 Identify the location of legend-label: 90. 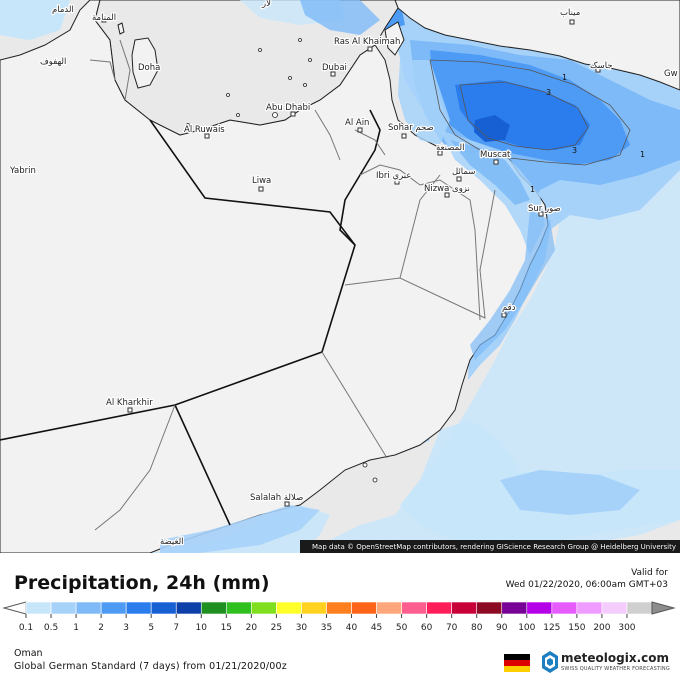
(502, 628).